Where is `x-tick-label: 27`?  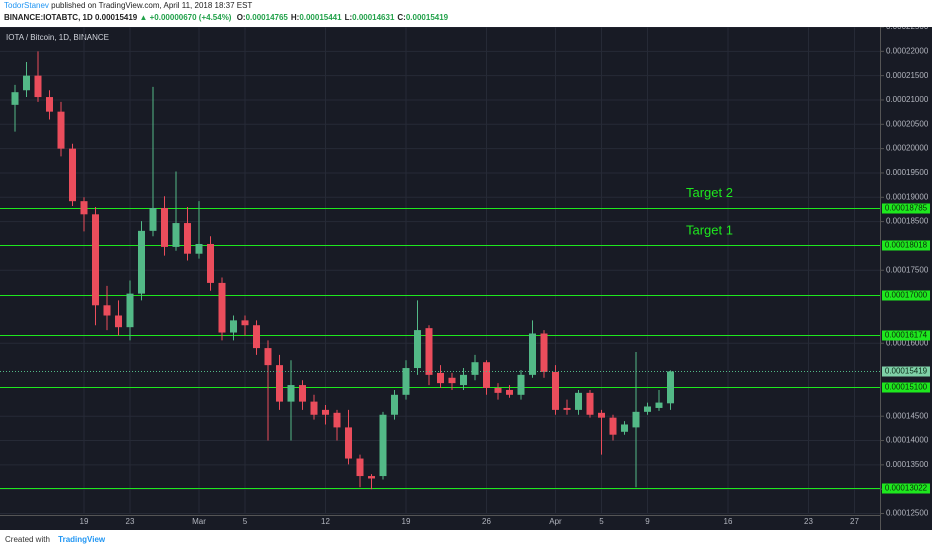
x-tick-label: 27 is located at coordinates (854, 521).